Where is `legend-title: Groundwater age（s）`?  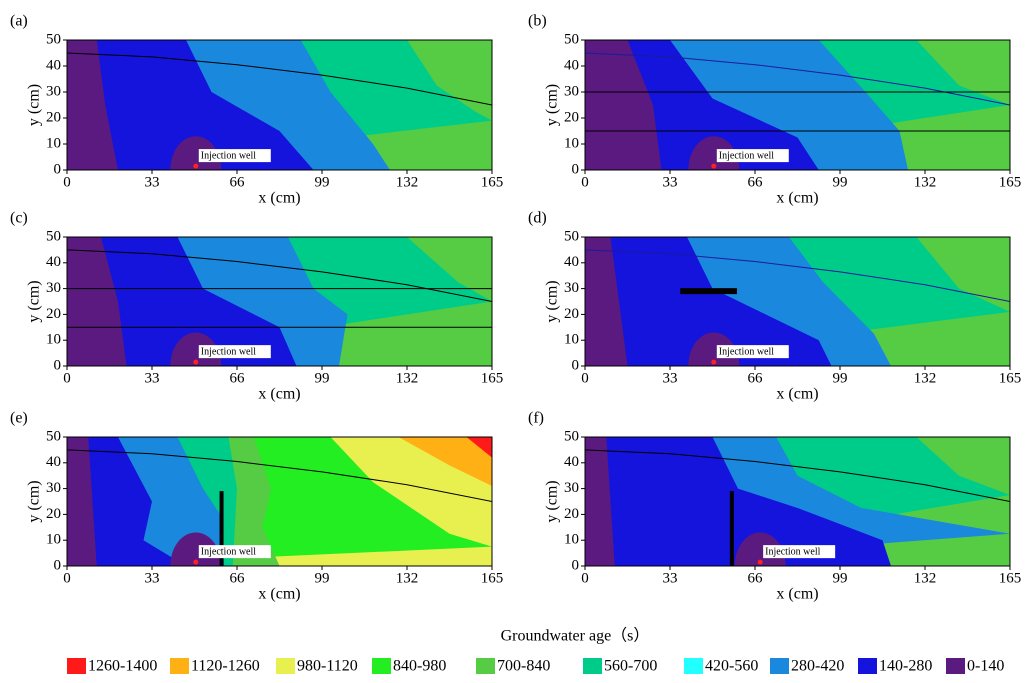 legend-title: Groundwater age（s） is located at coordinates (575, 636).